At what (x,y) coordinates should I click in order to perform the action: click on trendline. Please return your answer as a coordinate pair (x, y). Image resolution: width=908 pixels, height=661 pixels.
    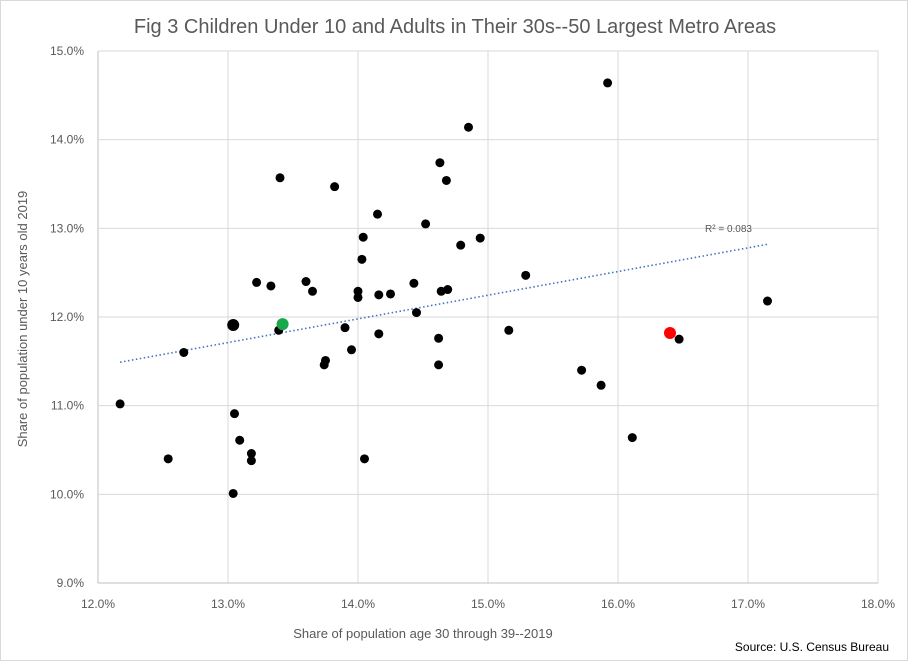
    Looking at the image, I should click on (443, 303).